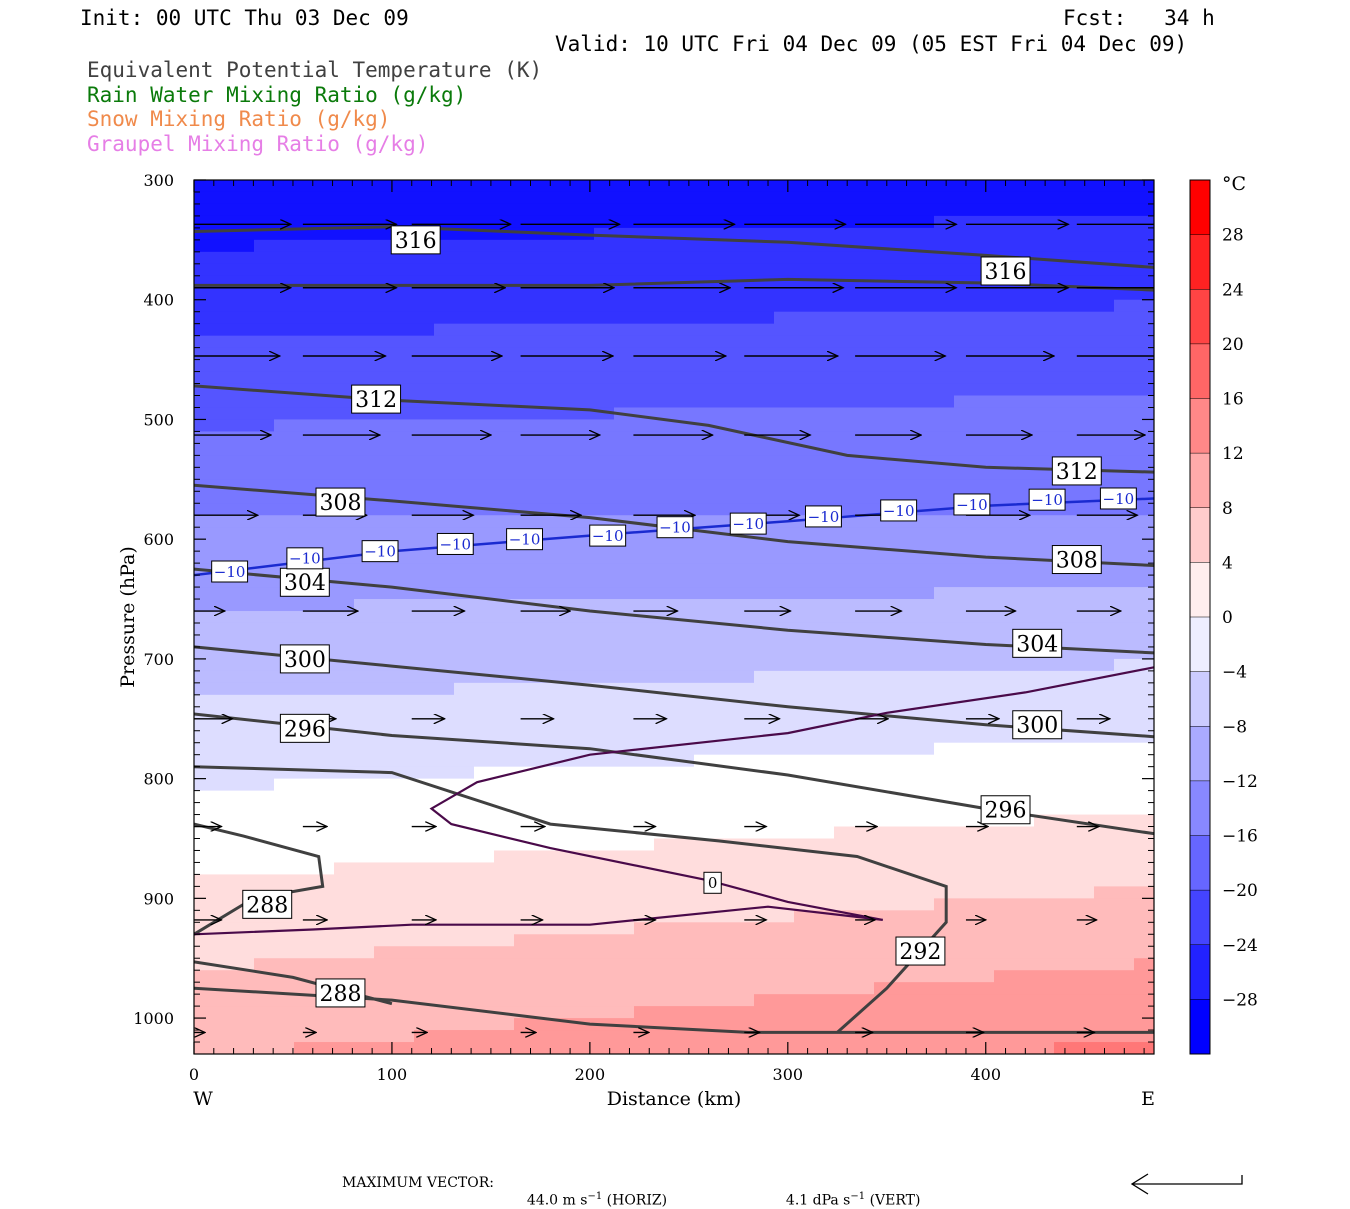 This screenshot has height=1209, width=1350. What do you see at coordinates (304, 728) in the screenshot?
I see `theta-e-label: 296` at bounding box center [304, 728].